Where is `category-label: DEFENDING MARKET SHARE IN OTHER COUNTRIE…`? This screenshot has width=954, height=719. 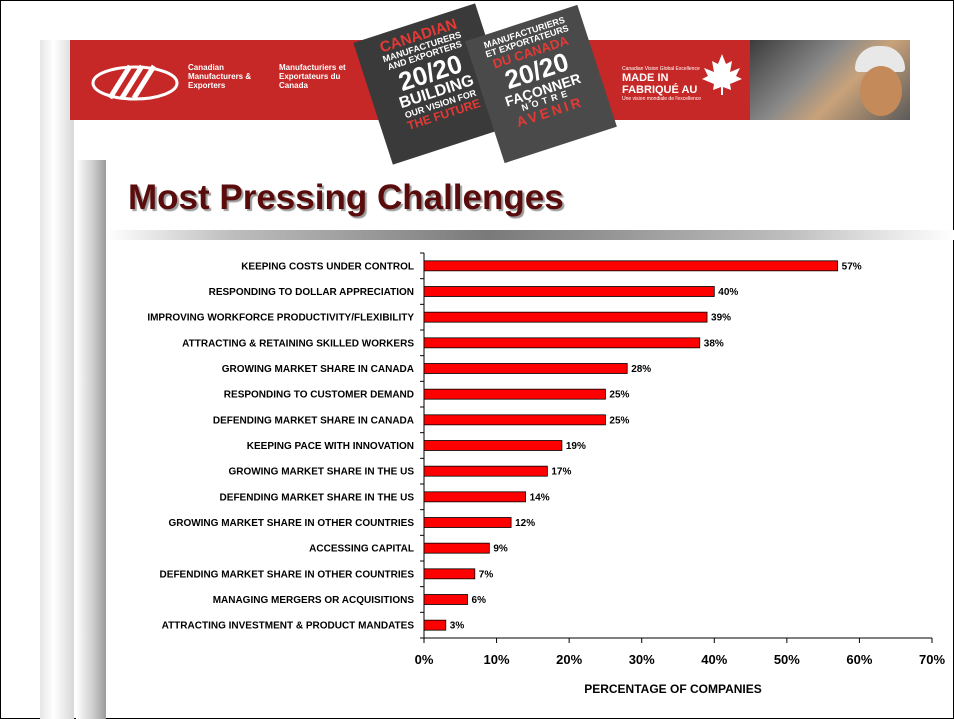
category-label: DEFENDING MARKET SHARE IN OTHER COUNTRIE… is located at coordinates (287, 574).